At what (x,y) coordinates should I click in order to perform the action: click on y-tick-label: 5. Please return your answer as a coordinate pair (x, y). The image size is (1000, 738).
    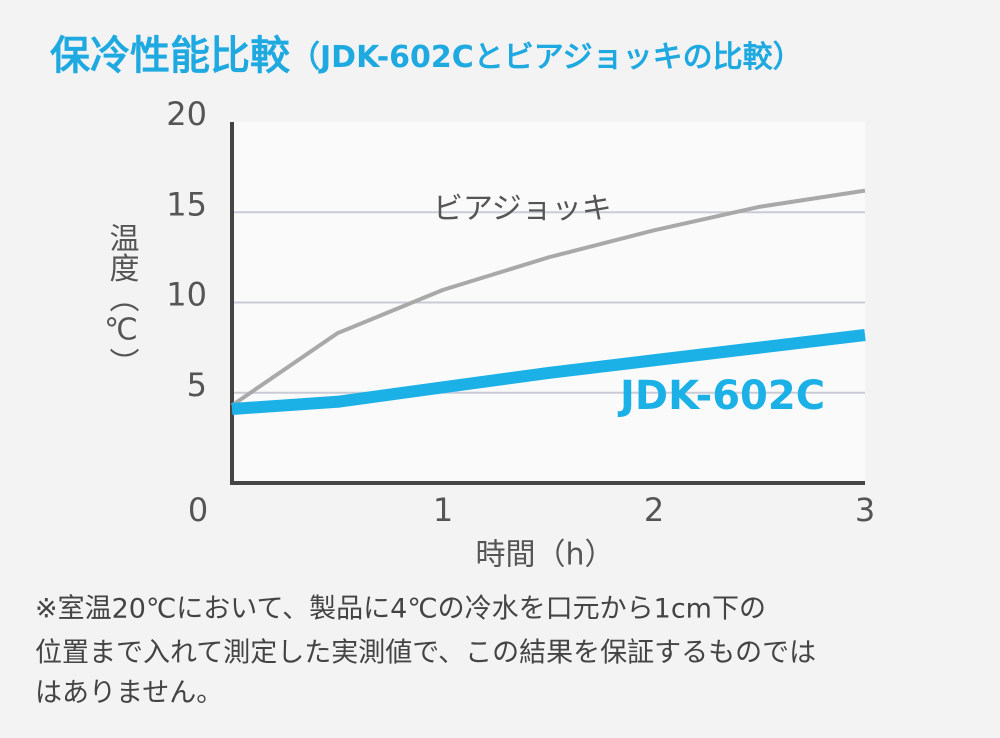
    Looking at the image, I should click on (197, 385).